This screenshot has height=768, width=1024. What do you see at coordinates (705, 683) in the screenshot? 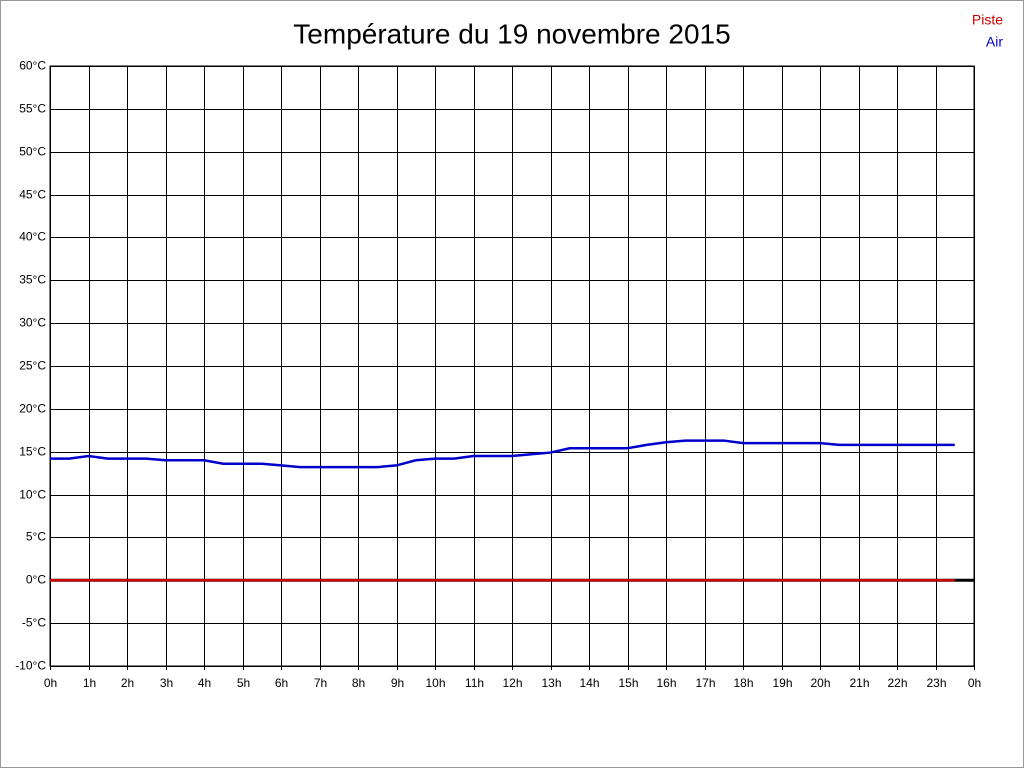
I see `x-tick-label: 17h` at bounding box center [705, 683].